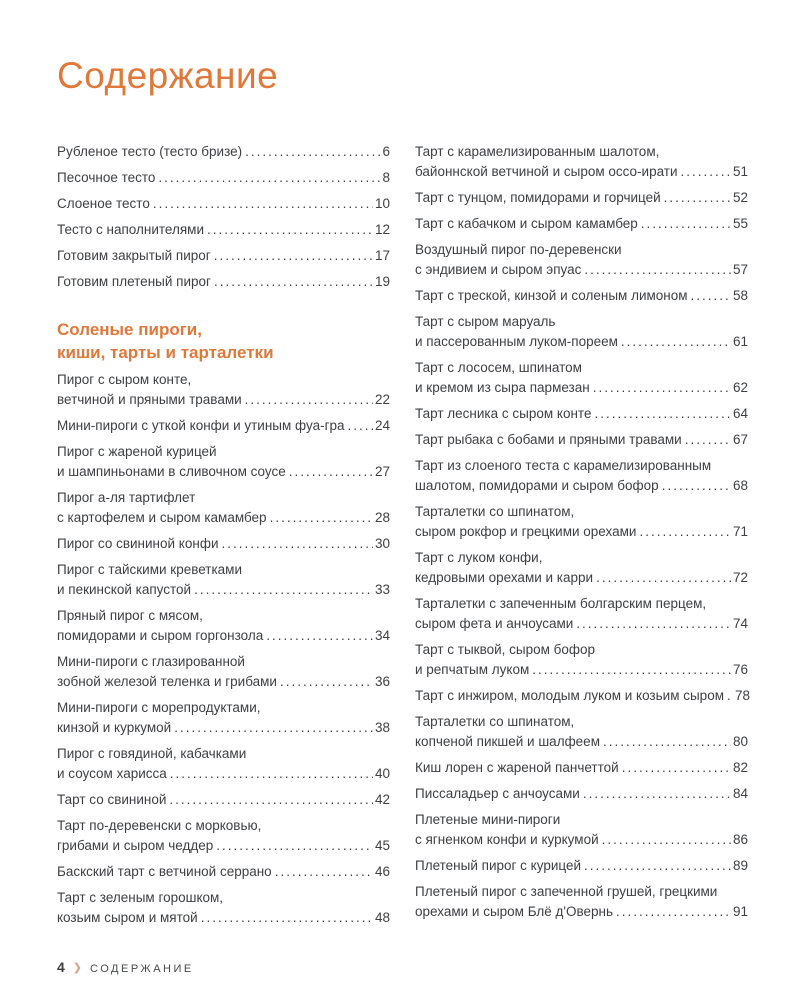 The height and width of the screenshot is (1001, 805). What do you see at coordinates (150, 151) in the screenshot?
I see `toc-entry-title: Рубленое тесто (тесто бризе)` at bounding box center [150, 151].